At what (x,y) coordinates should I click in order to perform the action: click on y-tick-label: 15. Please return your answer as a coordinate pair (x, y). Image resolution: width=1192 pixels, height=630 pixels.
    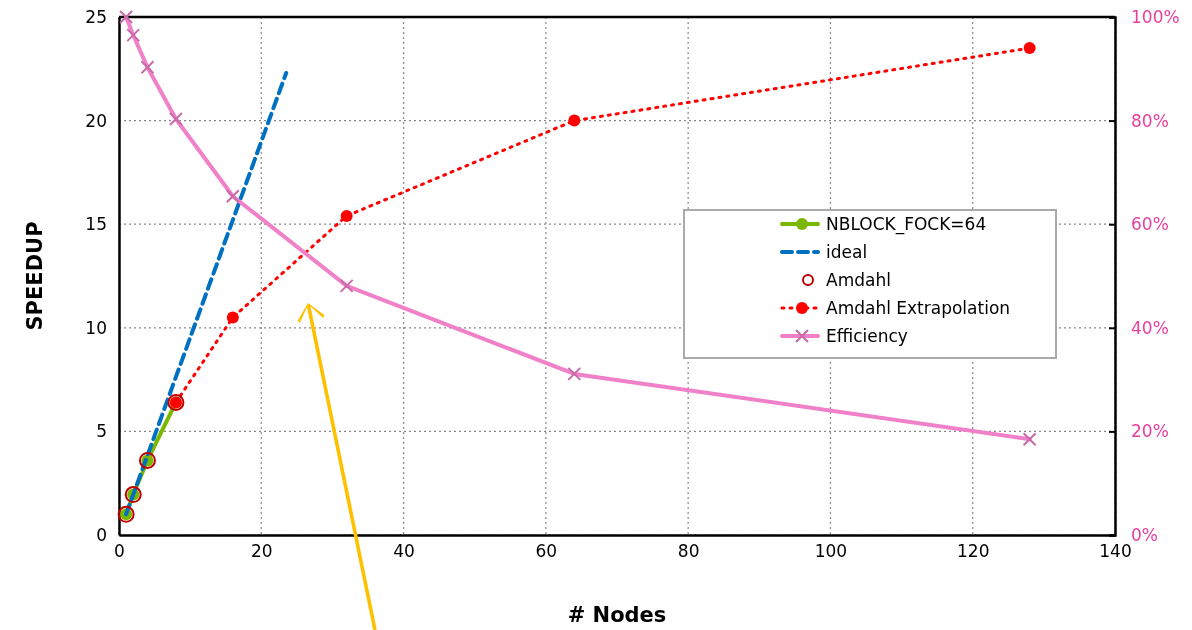
    Looking at the image, I should click on (96, 224).